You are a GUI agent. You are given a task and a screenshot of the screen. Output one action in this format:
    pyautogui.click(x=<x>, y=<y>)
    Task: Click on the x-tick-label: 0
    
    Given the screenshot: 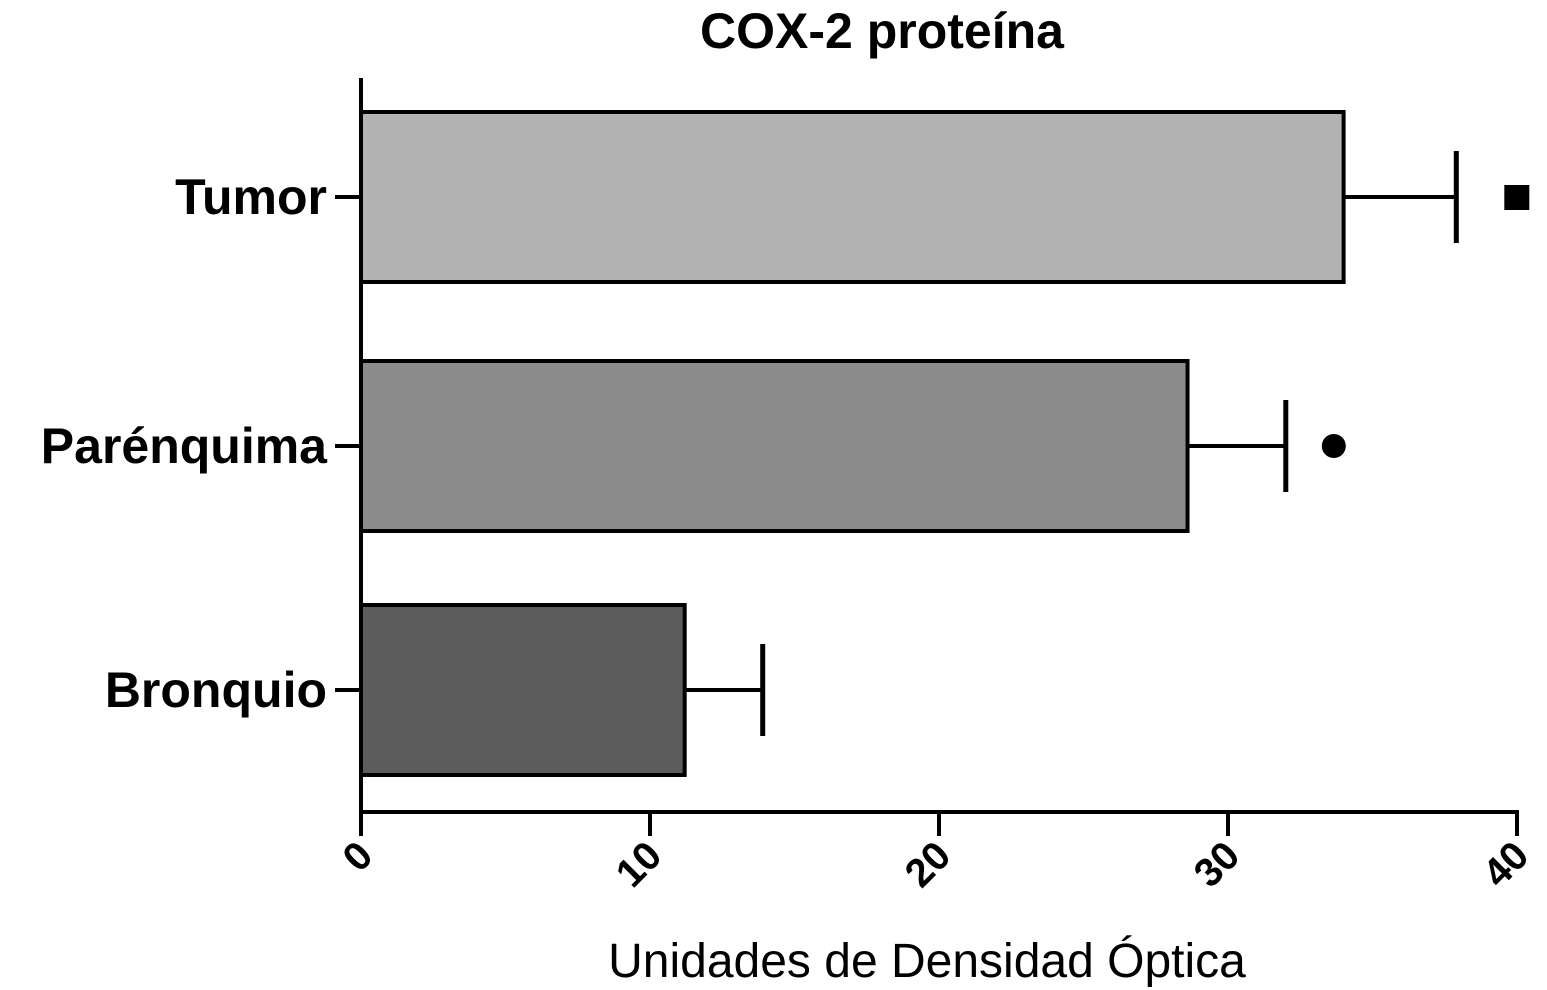 What is the action you would take?
    pyautogui.click(x=358, y=856)
    